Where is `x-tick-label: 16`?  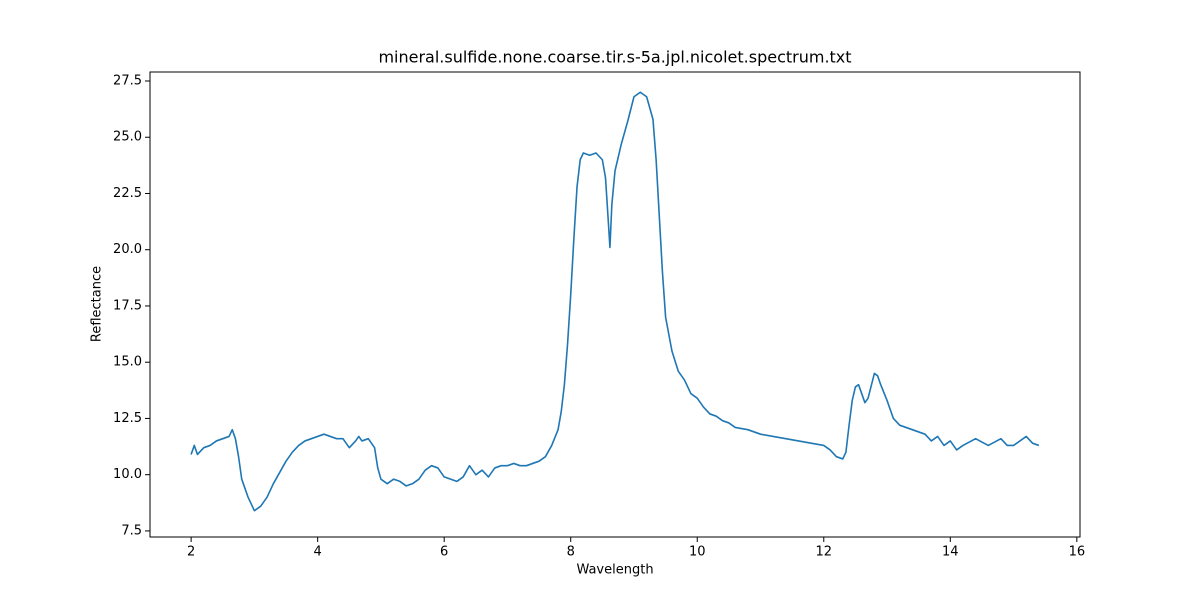
x-tick-label: 16 is located at coordinates (1077, 552).